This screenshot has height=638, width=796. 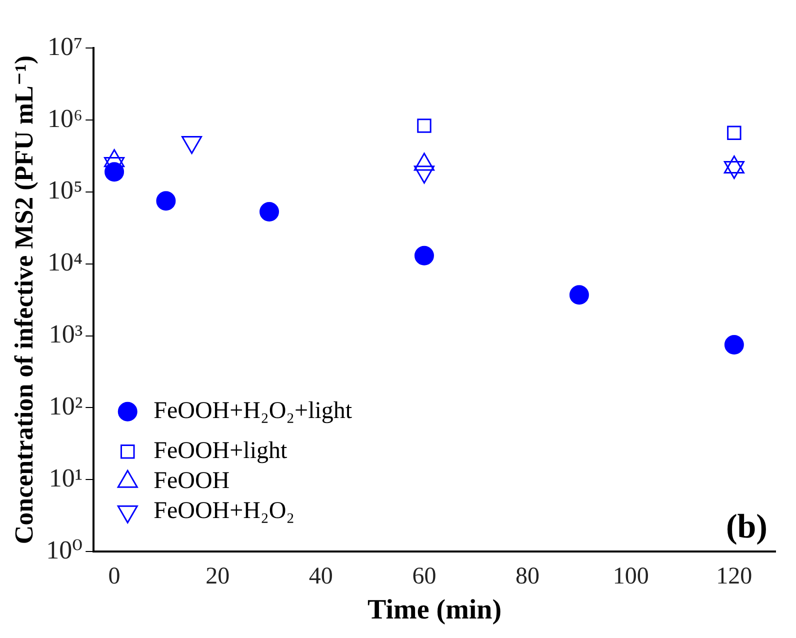 What do you see at coordinates (221, 451) in the screenshot?
I see `legend-label: FeOOH+light` at bounding box center [221, 451].